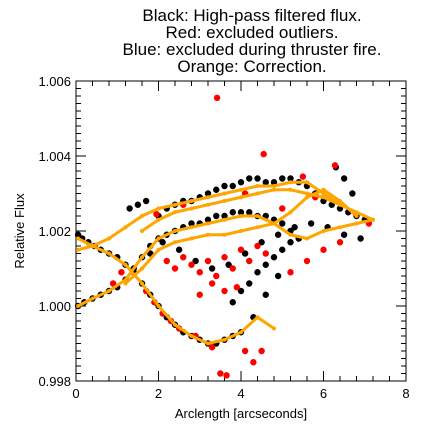 The width and height of the screenshot is (432, 432). I want to click on title-line-2: Red: excluded outliers., so click(252, 32).